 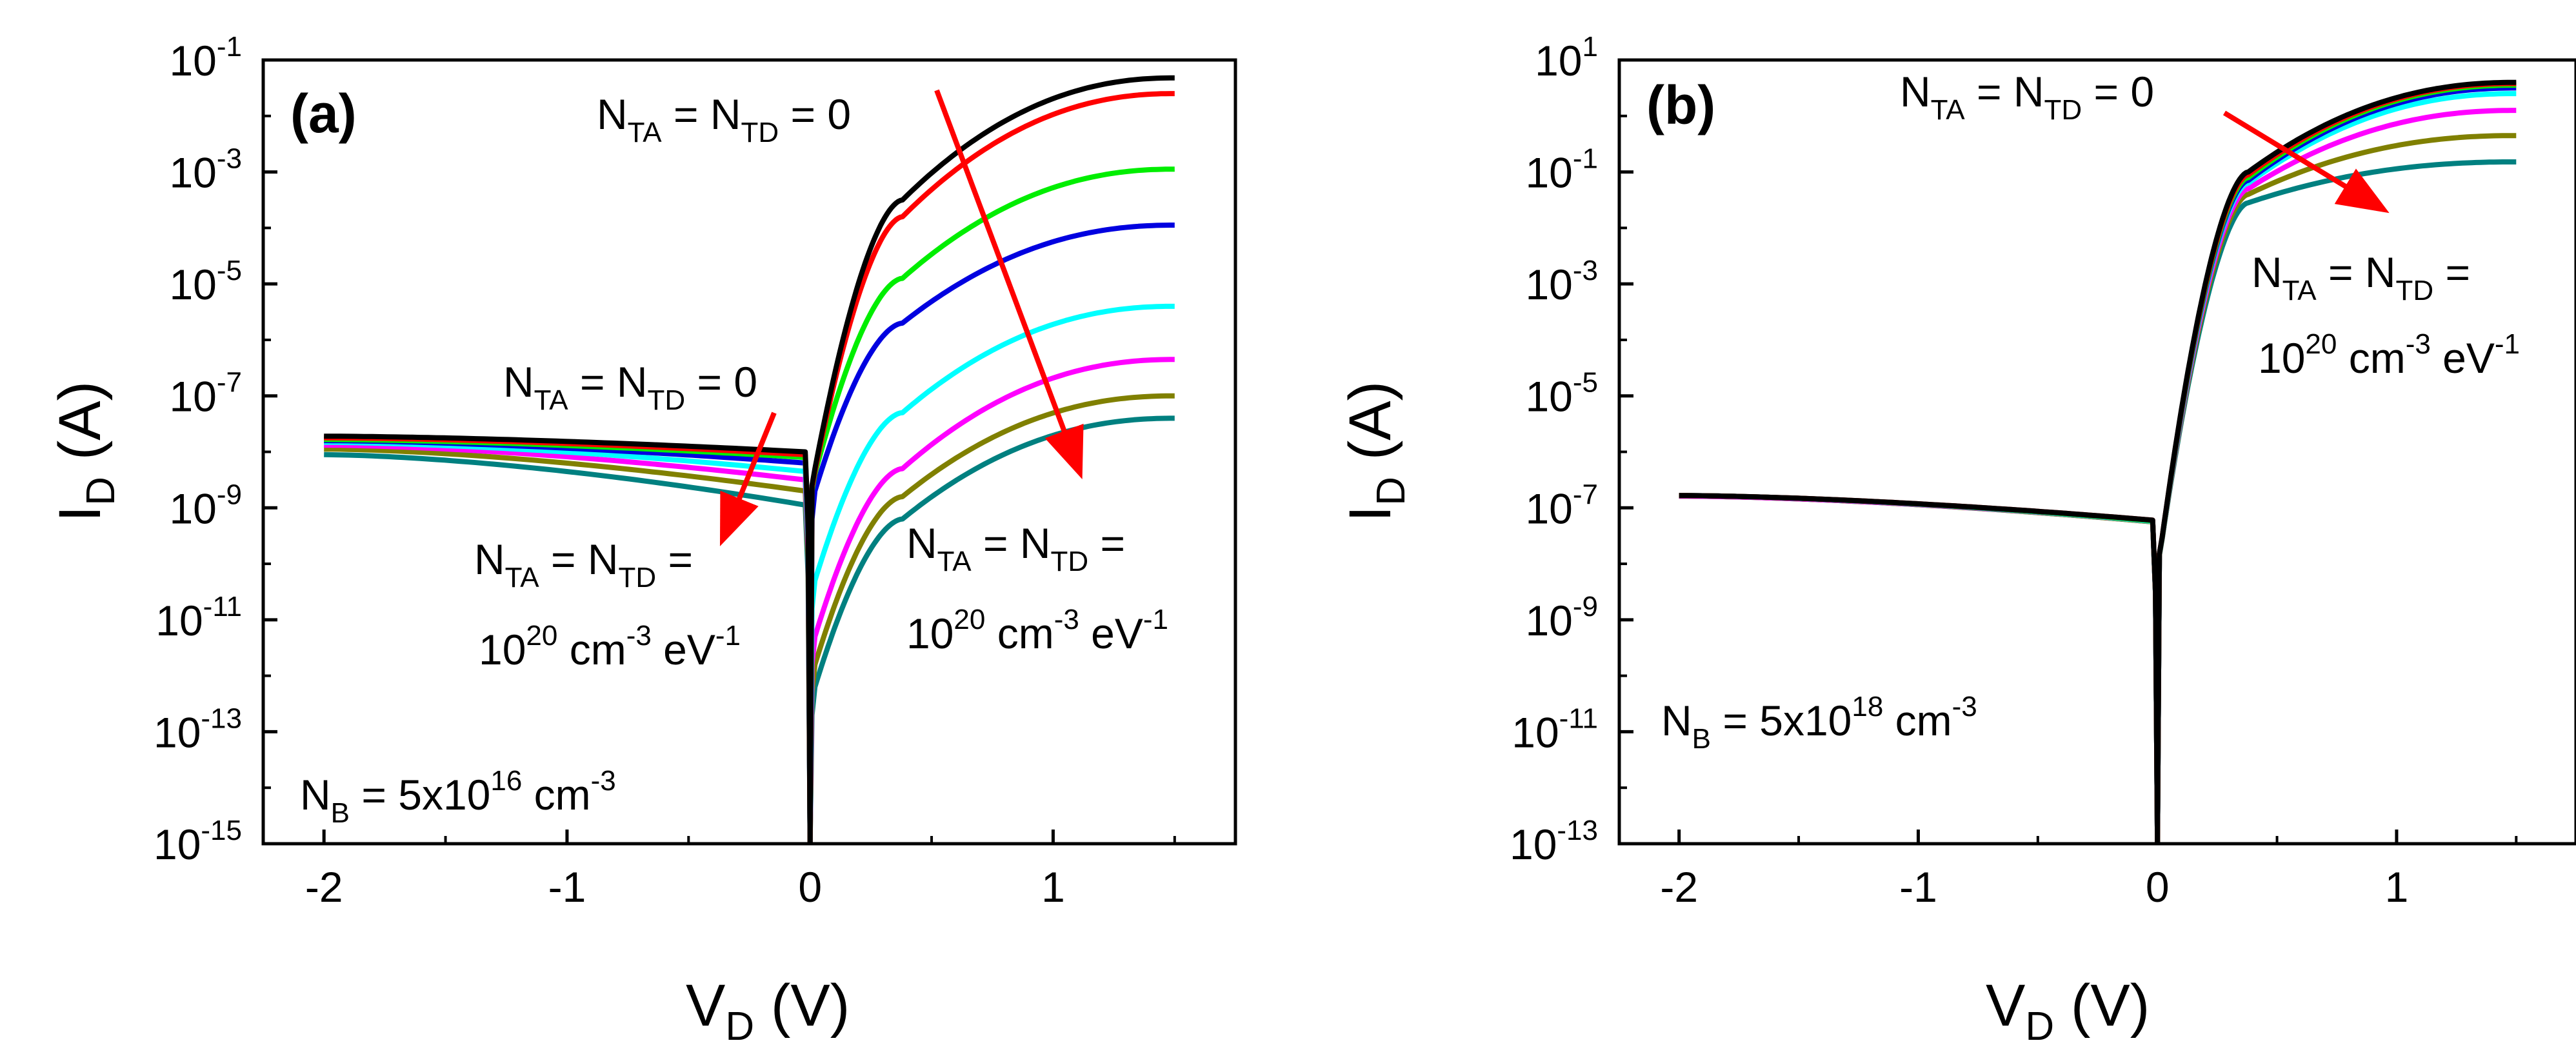 What do you see at coordinates (2361, 277) in the screenshot?
I see `panel-b-annotation-max-traps-forward-line1: NTA = NTD =` at bounding box center [2361, 277].